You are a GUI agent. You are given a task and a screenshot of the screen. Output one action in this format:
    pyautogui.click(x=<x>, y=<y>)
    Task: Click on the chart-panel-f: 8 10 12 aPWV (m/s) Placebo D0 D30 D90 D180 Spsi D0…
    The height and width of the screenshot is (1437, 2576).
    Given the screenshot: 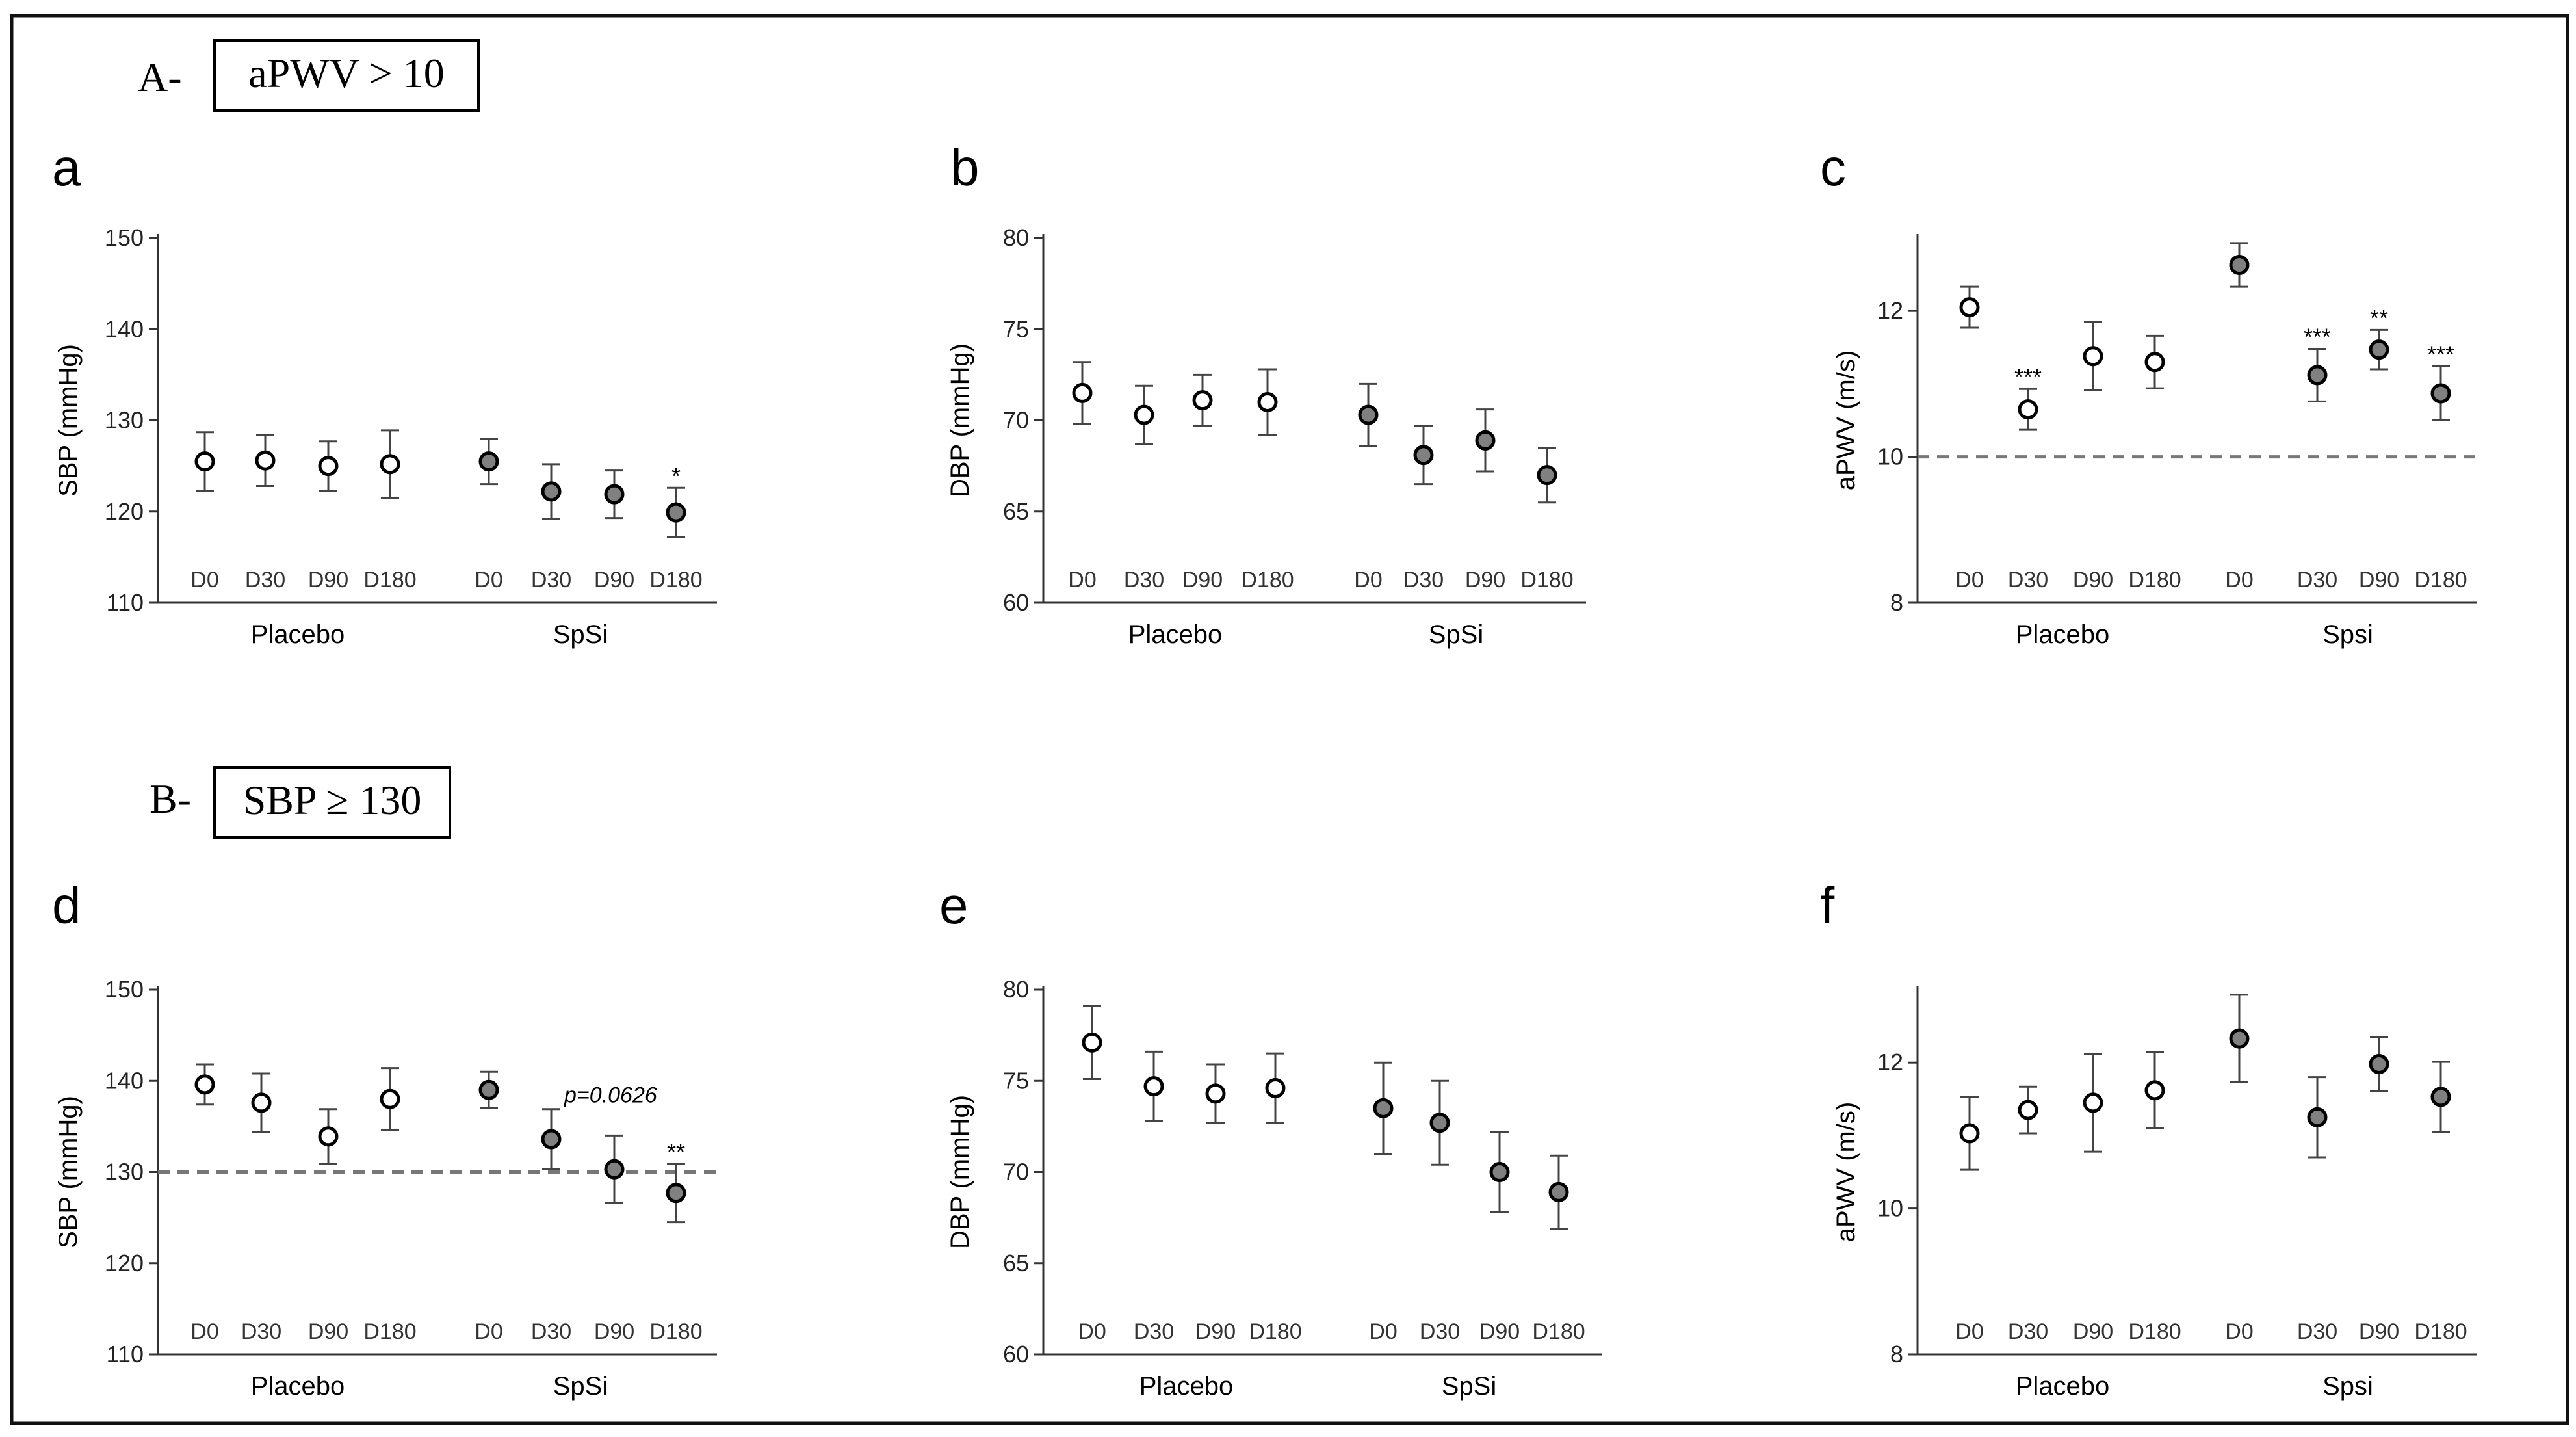 What is the action you would take?
    pyautogui.click(x=2154, y=1193)
    